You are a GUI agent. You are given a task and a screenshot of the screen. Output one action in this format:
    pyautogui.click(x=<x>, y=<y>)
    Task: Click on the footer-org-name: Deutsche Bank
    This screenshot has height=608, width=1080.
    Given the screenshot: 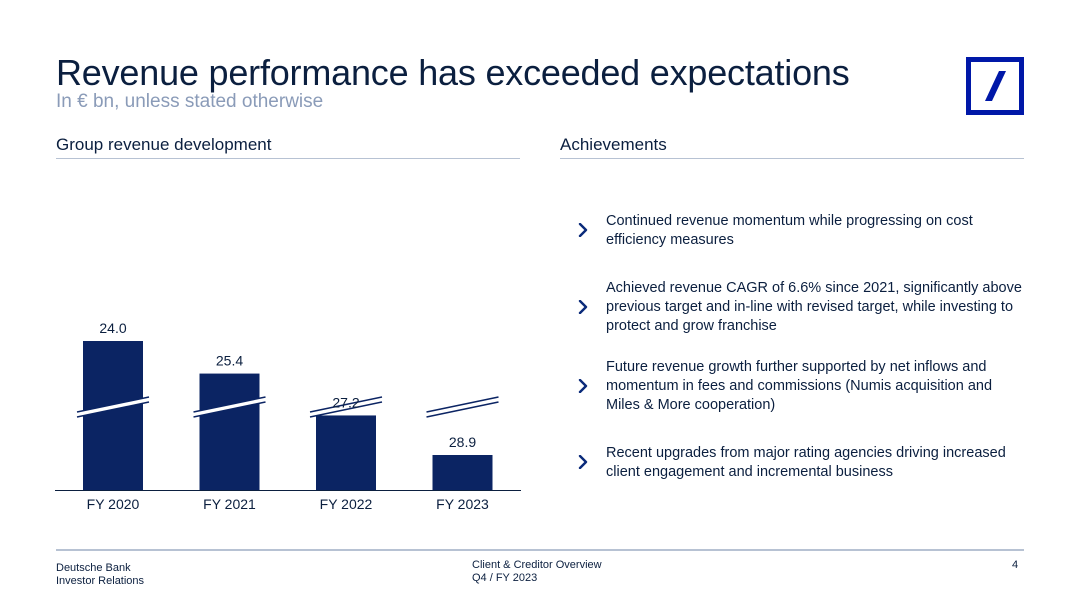 What is the action you would take?
    pyautogui.click(x=100, y=568)
    